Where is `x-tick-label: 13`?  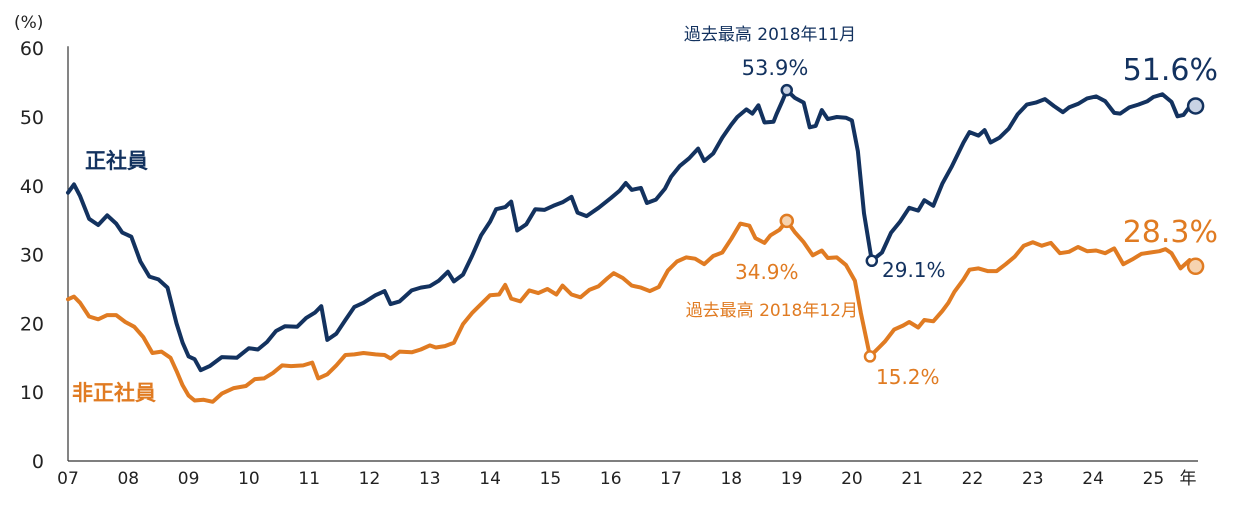 x-tick-label: 13 is located at coordinates (430, 479).